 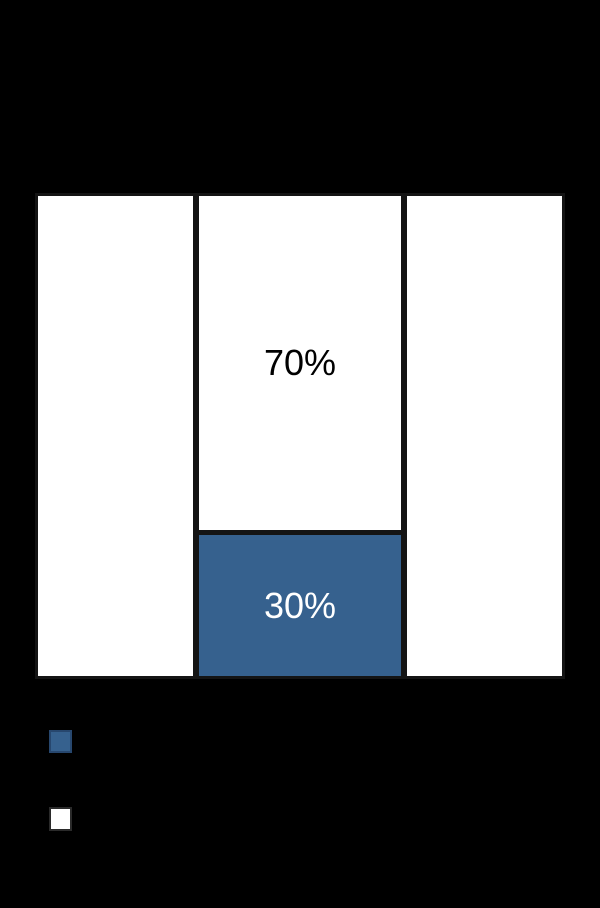 I want to click on legend-swatch-white, so click(x=60, y=819).